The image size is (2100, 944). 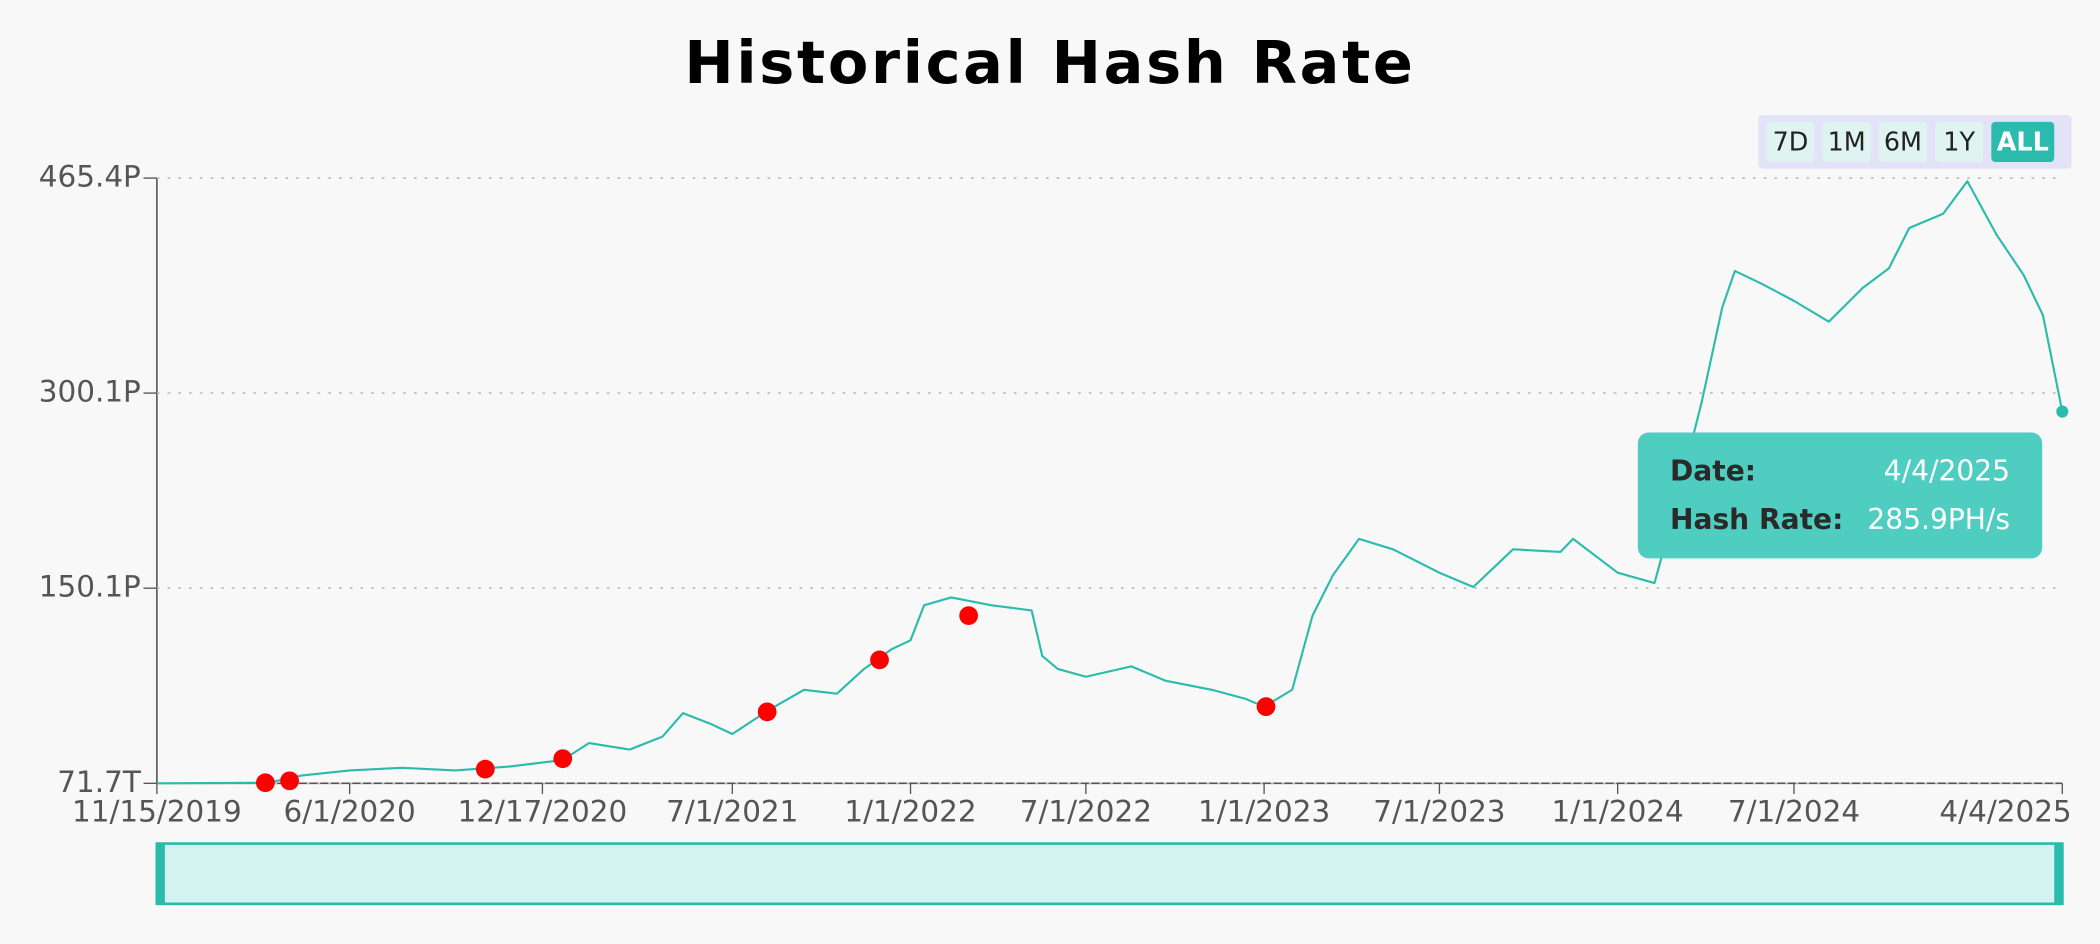 I want to click on x-tick-label: 7/1/2024, so click(x=1794, y=811).